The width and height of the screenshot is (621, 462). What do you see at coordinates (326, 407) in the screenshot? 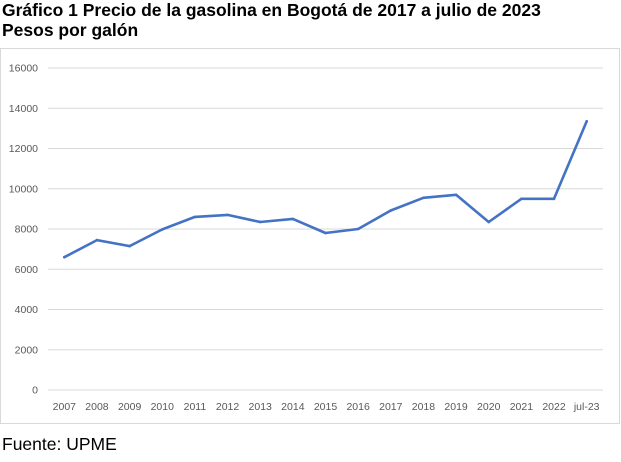
I see `x-tick-label: 2015` at bounding box center [326, 407].